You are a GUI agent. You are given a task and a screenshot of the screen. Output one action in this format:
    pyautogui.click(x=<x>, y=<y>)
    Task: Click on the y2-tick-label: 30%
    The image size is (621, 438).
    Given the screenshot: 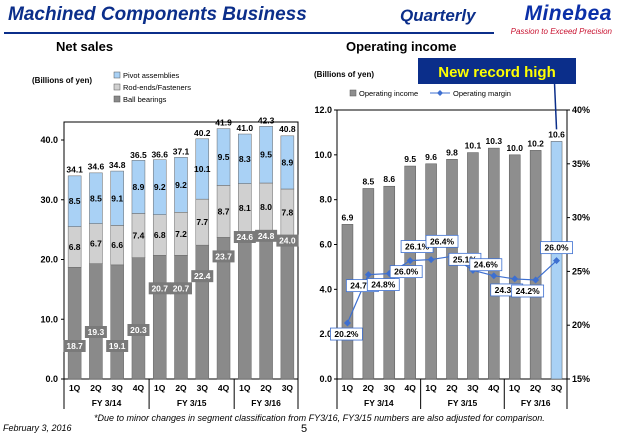 What is the action you would take?
    pyautogui.click(x=581, y=218)
    